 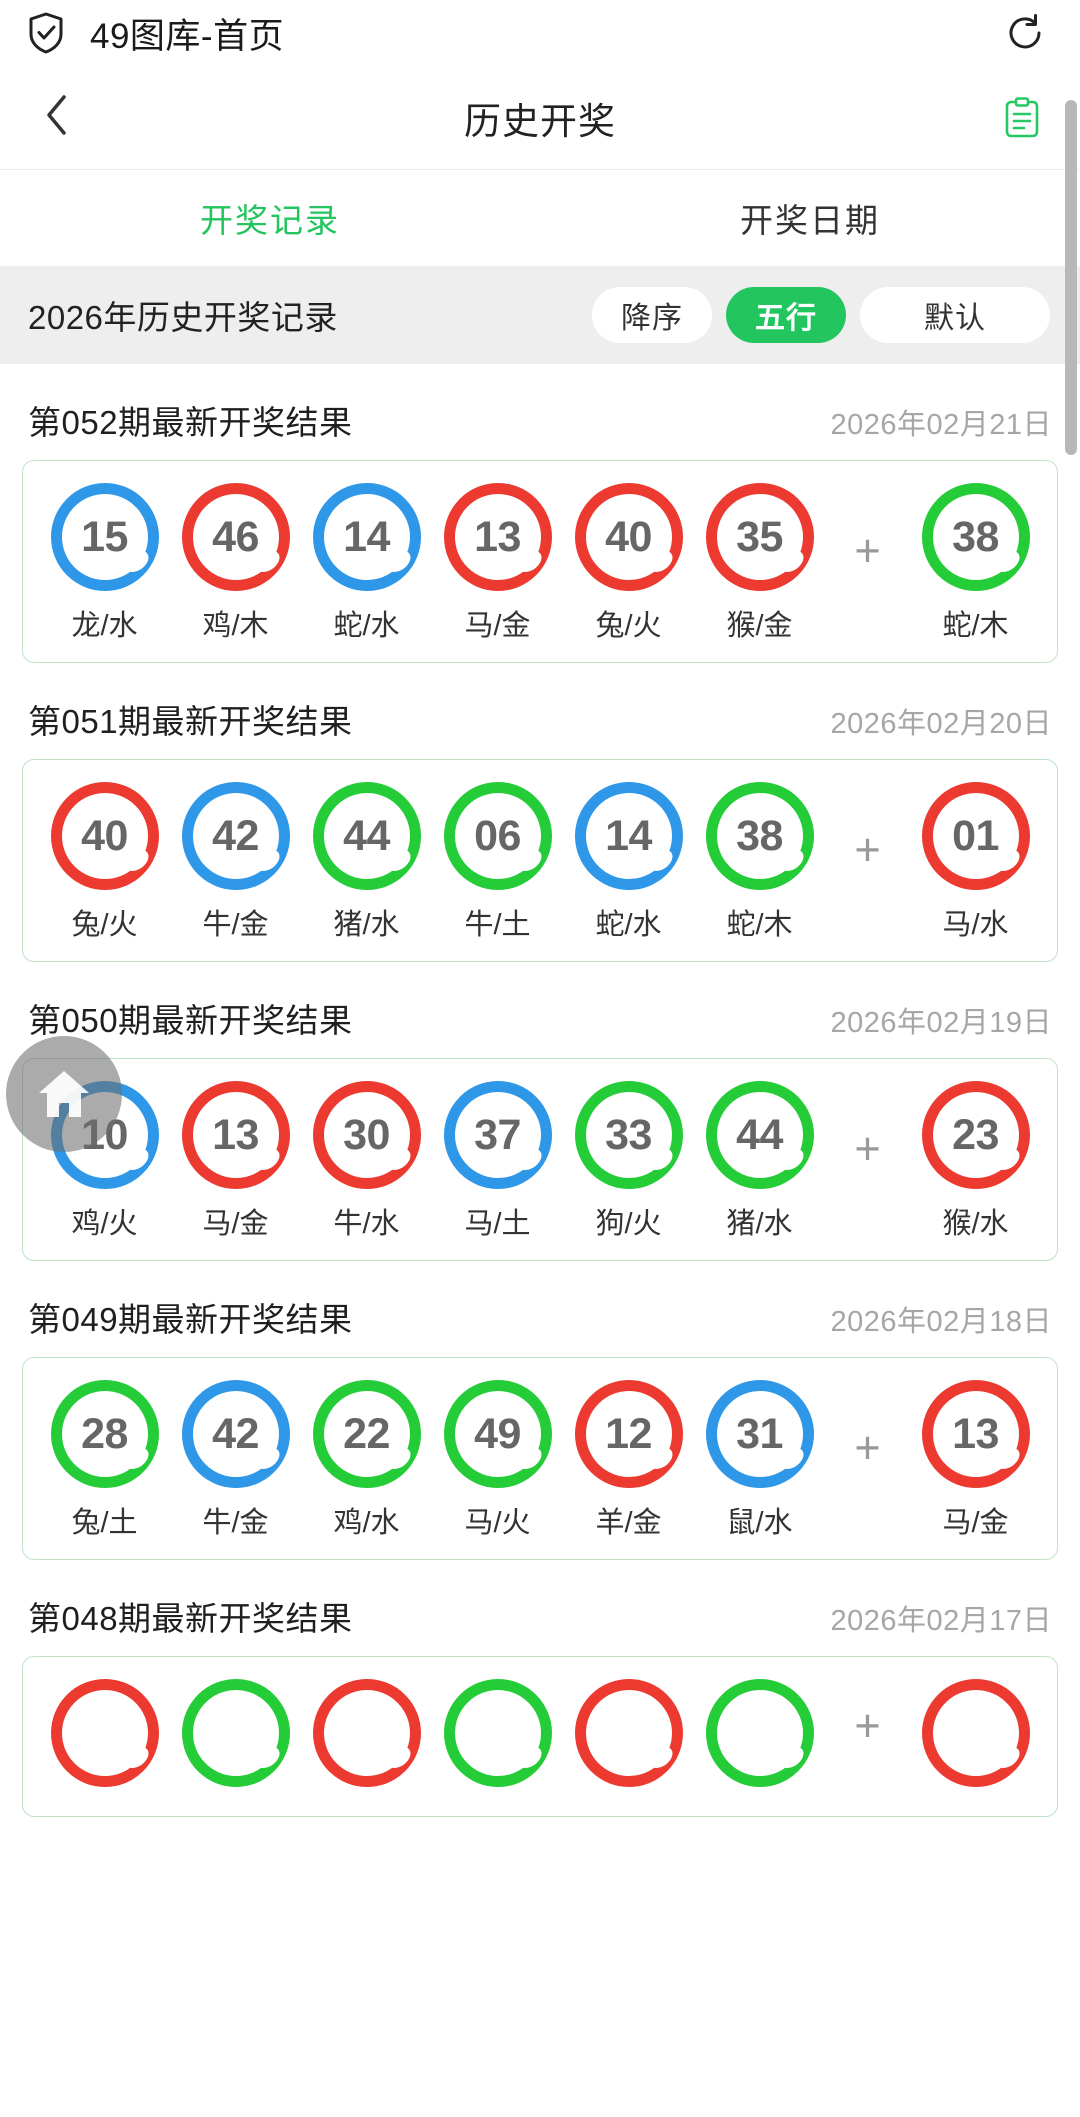 I want to click on refresh-icon, so click(x=1025, y=33).